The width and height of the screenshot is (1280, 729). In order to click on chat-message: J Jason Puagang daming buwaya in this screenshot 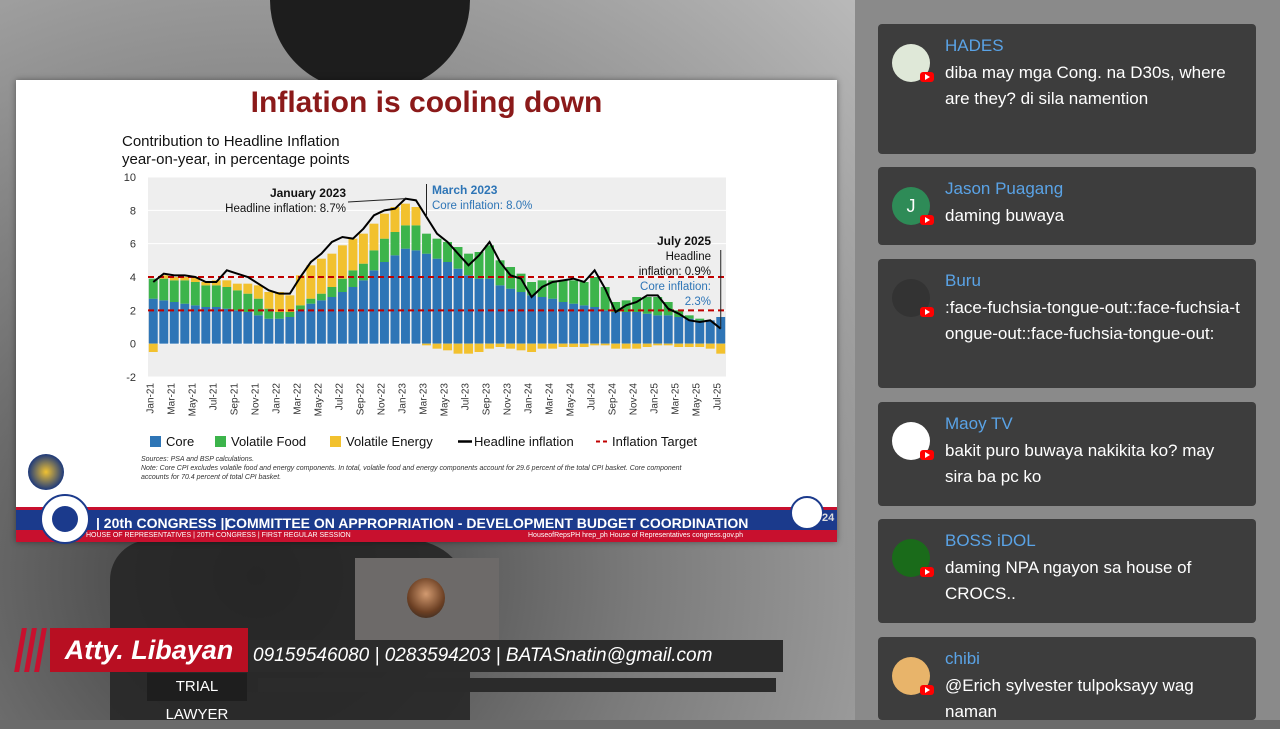, I will do `click(1067, 206)`.